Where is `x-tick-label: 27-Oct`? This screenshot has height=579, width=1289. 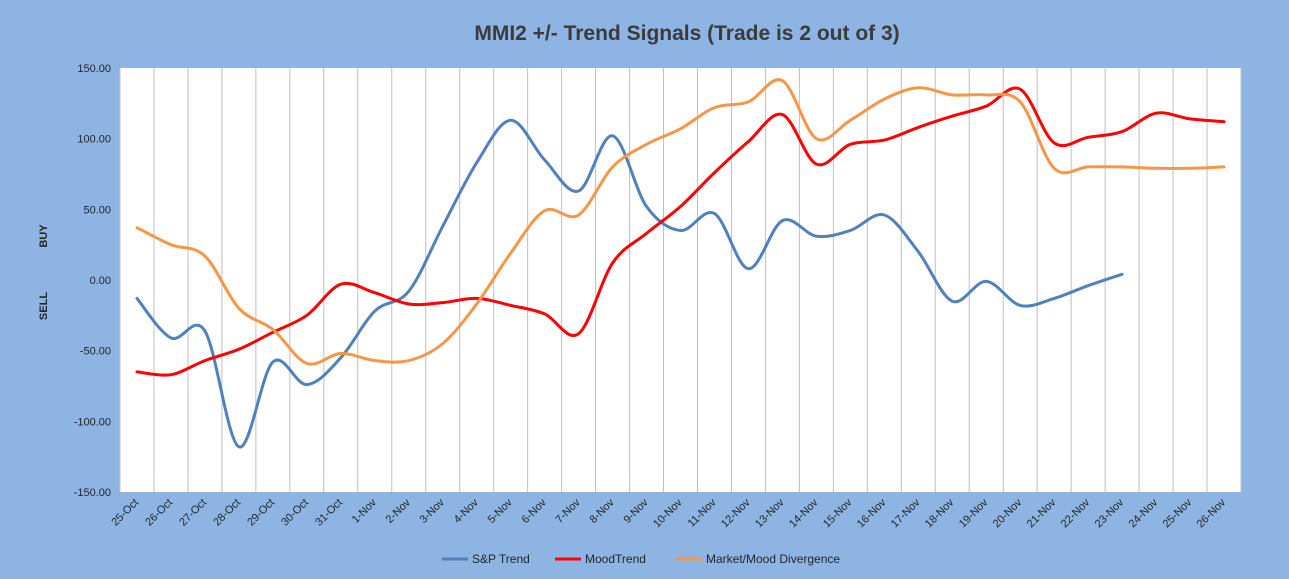 x-tick-label: 27-Oct is located at coordinates (193, 513).